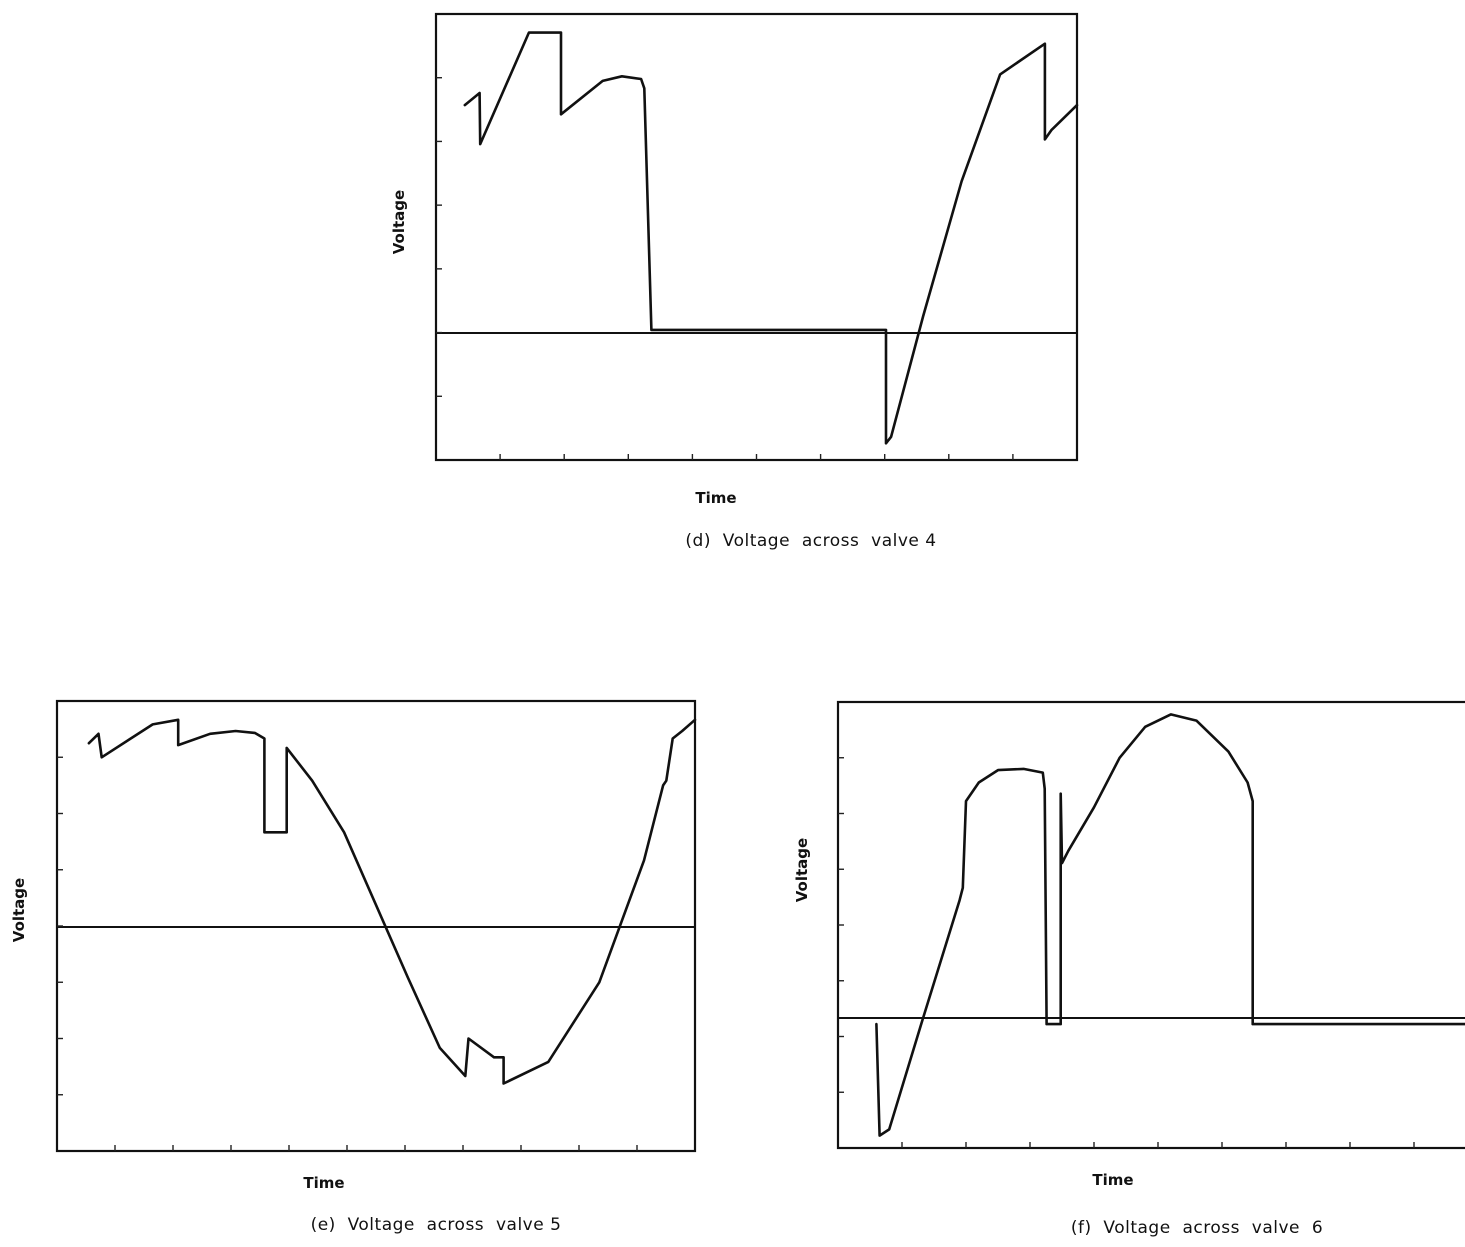 Image resolution: width=1465 pixels, height=1247 pixels. Describe the element at coordinates (810, 541) in the screenshot. I see `caption-d: (d) Voltage across valve 4` at that location.